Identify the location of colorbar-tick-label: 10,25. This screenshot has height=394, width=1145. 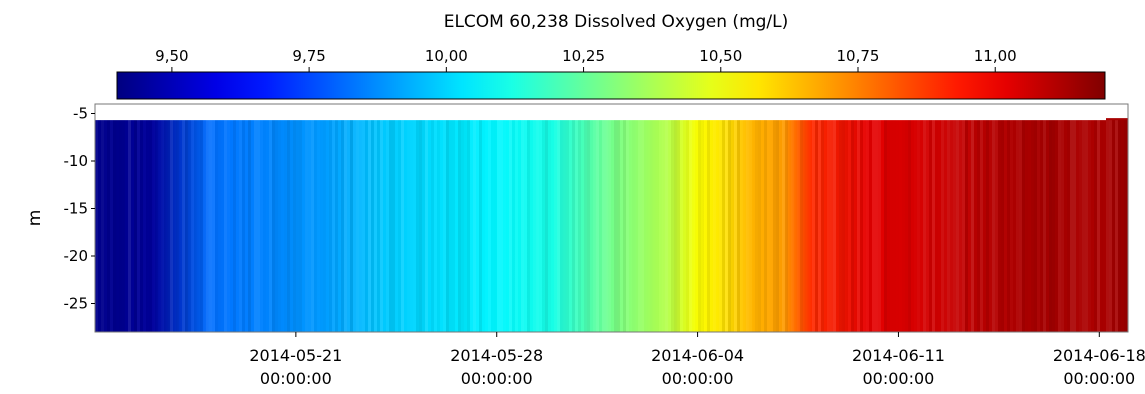
(583, 56).